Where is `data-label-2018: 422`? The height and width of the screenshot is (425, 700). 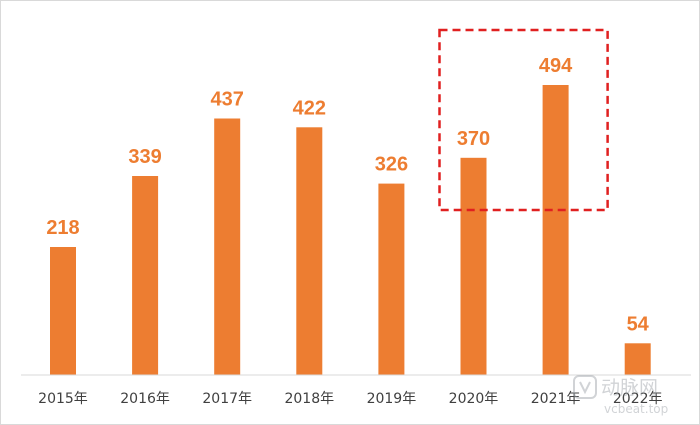
data-label-2018: 422 is located at coordinates (309, 108).